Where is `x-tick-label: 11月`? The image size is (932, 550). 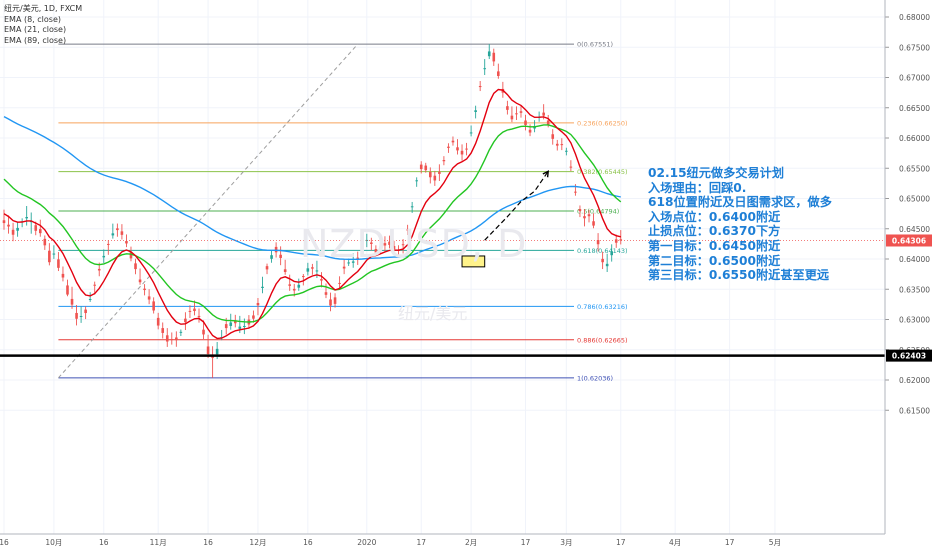 x-tick-label: 11月 is located at coordinates (158, 542).